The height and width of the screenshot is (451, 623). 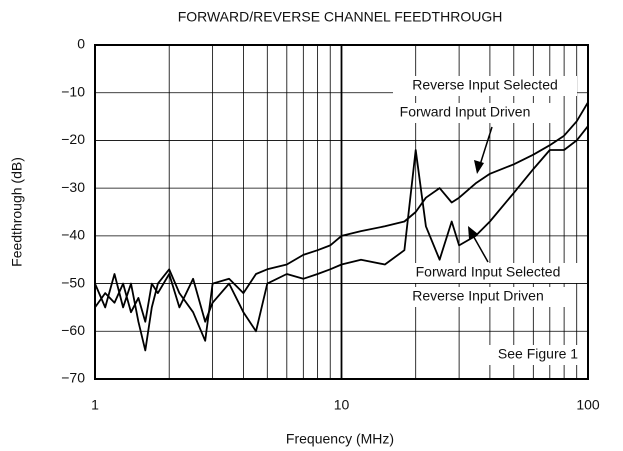 What do you see at coordinates (340, 17) in the screenshot?
I see `chart-title: FORWARD/REVERSE CHANNEL FEEDTHROUGH` at bounding box center [340, 17].